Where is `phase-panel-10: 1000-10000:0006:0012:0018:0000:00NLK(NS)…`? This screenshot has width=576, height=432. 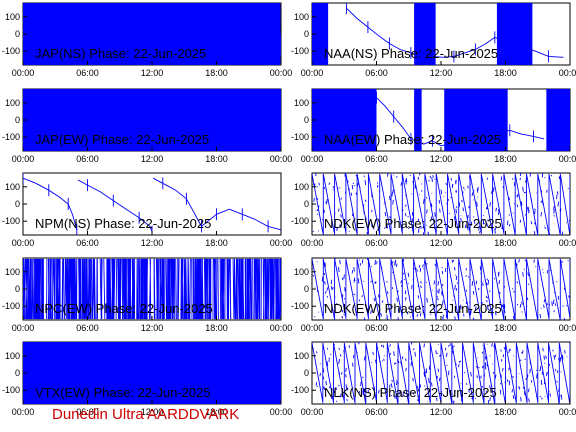 phase-panel-10: 1000-10000:0006:0012:0018:0000:00NLK(NS)… is located at coordinates (433, 379).